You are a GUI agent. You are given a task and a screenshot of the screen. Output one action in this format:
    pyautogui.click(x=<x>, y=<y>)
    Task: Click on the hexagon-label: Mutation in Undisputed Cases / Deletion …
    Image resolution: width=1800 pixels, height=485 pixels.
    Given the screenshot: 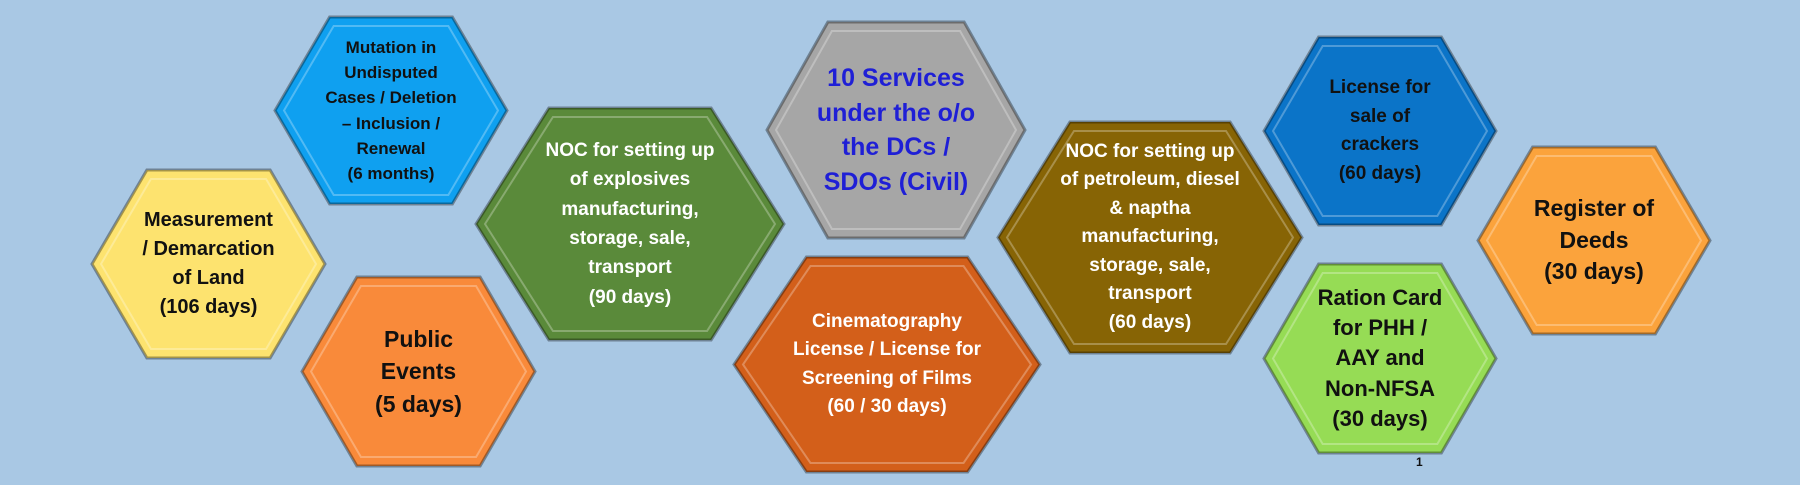 What is the action you would take?
    pyautogui.click(x=391, y=110)
    